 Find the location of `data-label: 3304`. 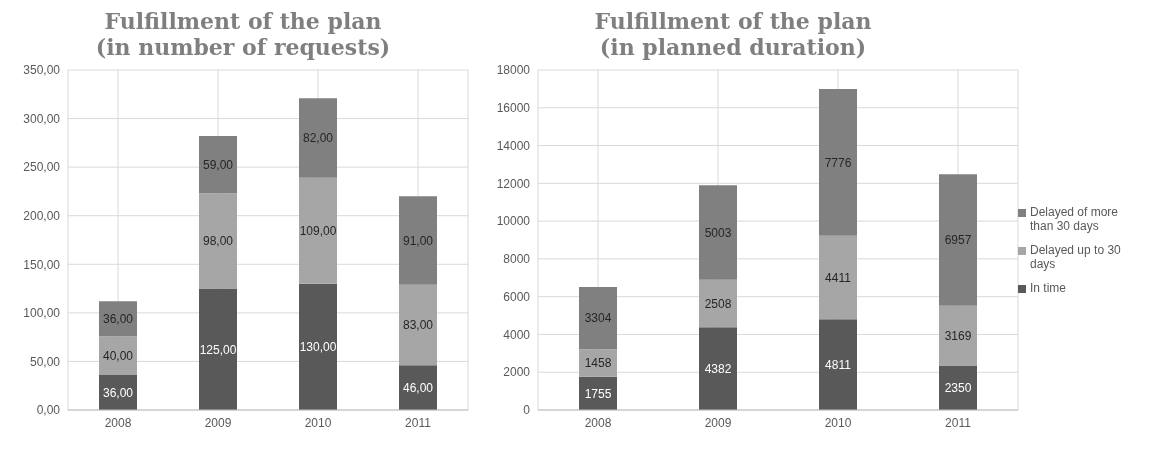

data-label: 3304 is located at coordinates (598, 318).